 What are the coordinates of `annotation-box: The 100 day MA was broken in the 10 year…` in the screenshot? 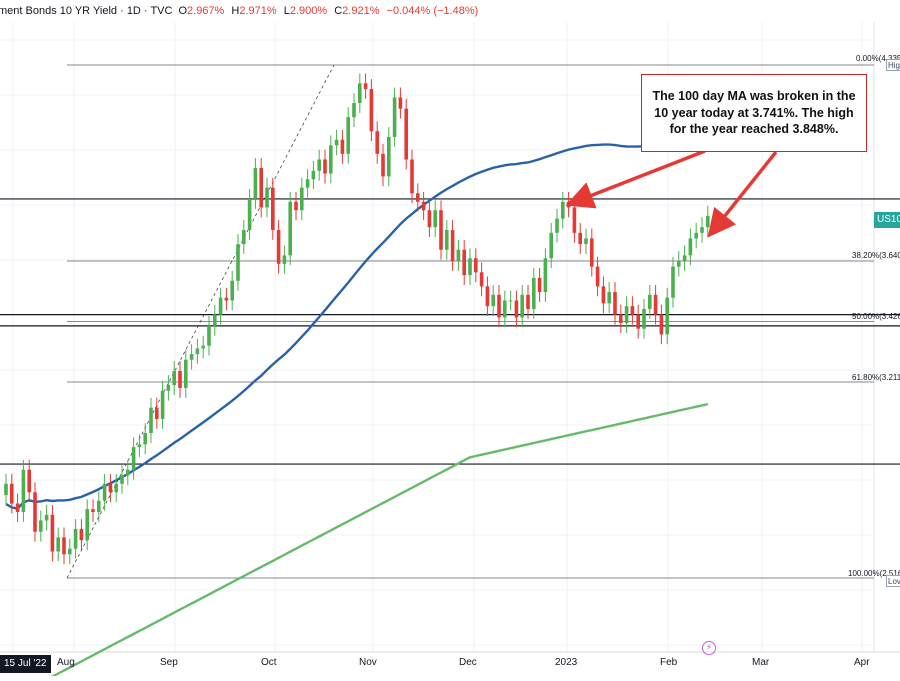 It's located at (754, 113).